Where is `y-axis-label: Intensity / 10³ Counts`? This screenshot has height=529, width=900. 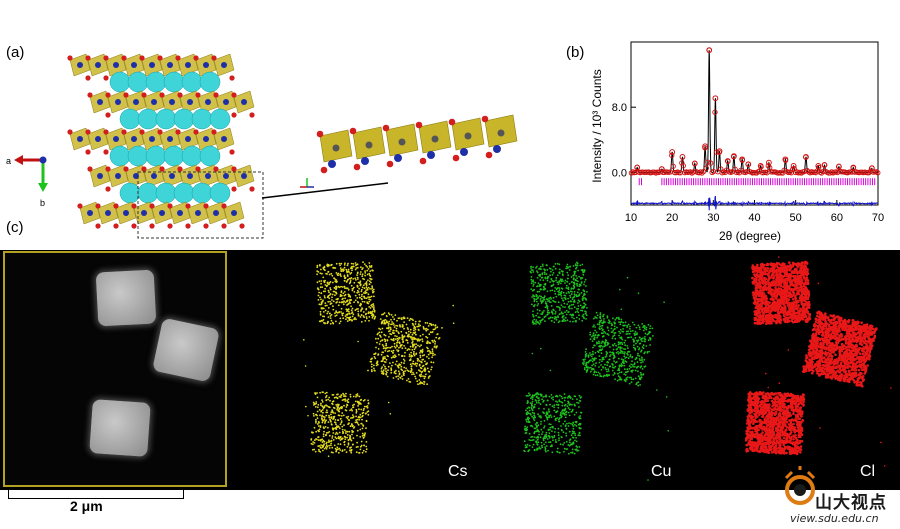 y-axis-label: Intensity / 10³ Counts is located at coordinates (597, 125).